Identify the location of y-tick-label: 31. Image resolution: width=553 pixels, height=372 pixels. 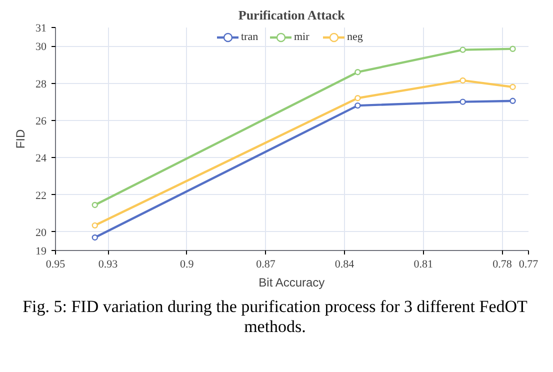
(41, 28).